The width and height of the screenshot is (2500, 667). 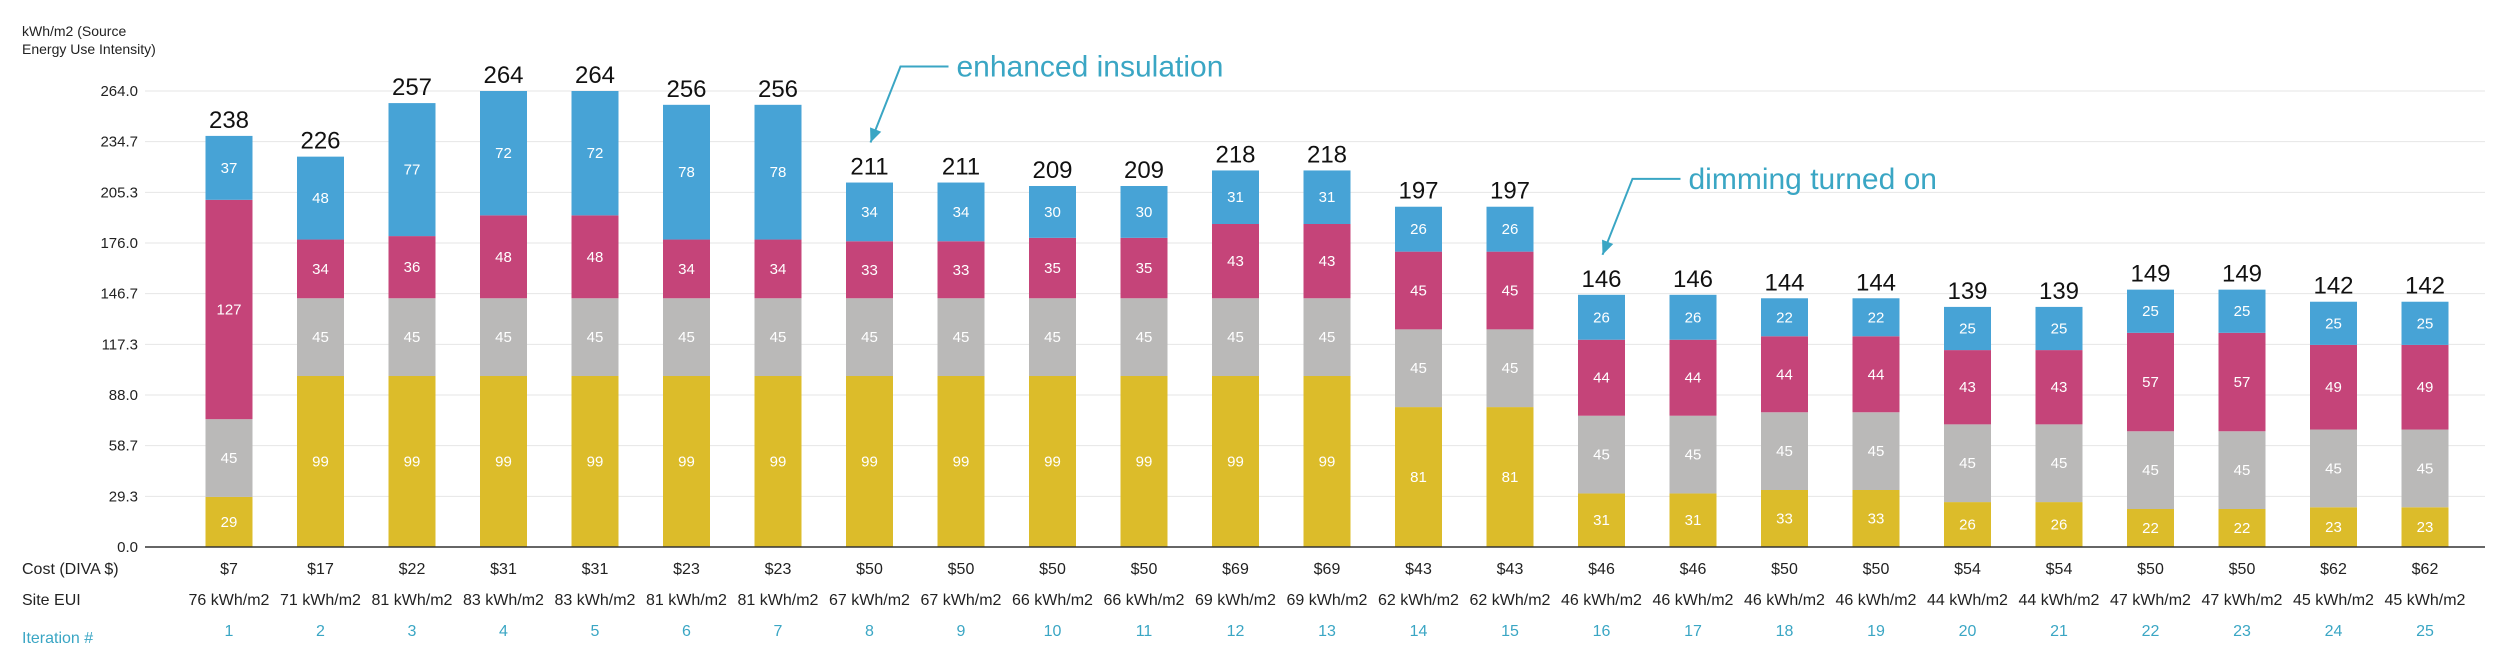 I want to click on row-value: $46, so click(x=1693, y=569).